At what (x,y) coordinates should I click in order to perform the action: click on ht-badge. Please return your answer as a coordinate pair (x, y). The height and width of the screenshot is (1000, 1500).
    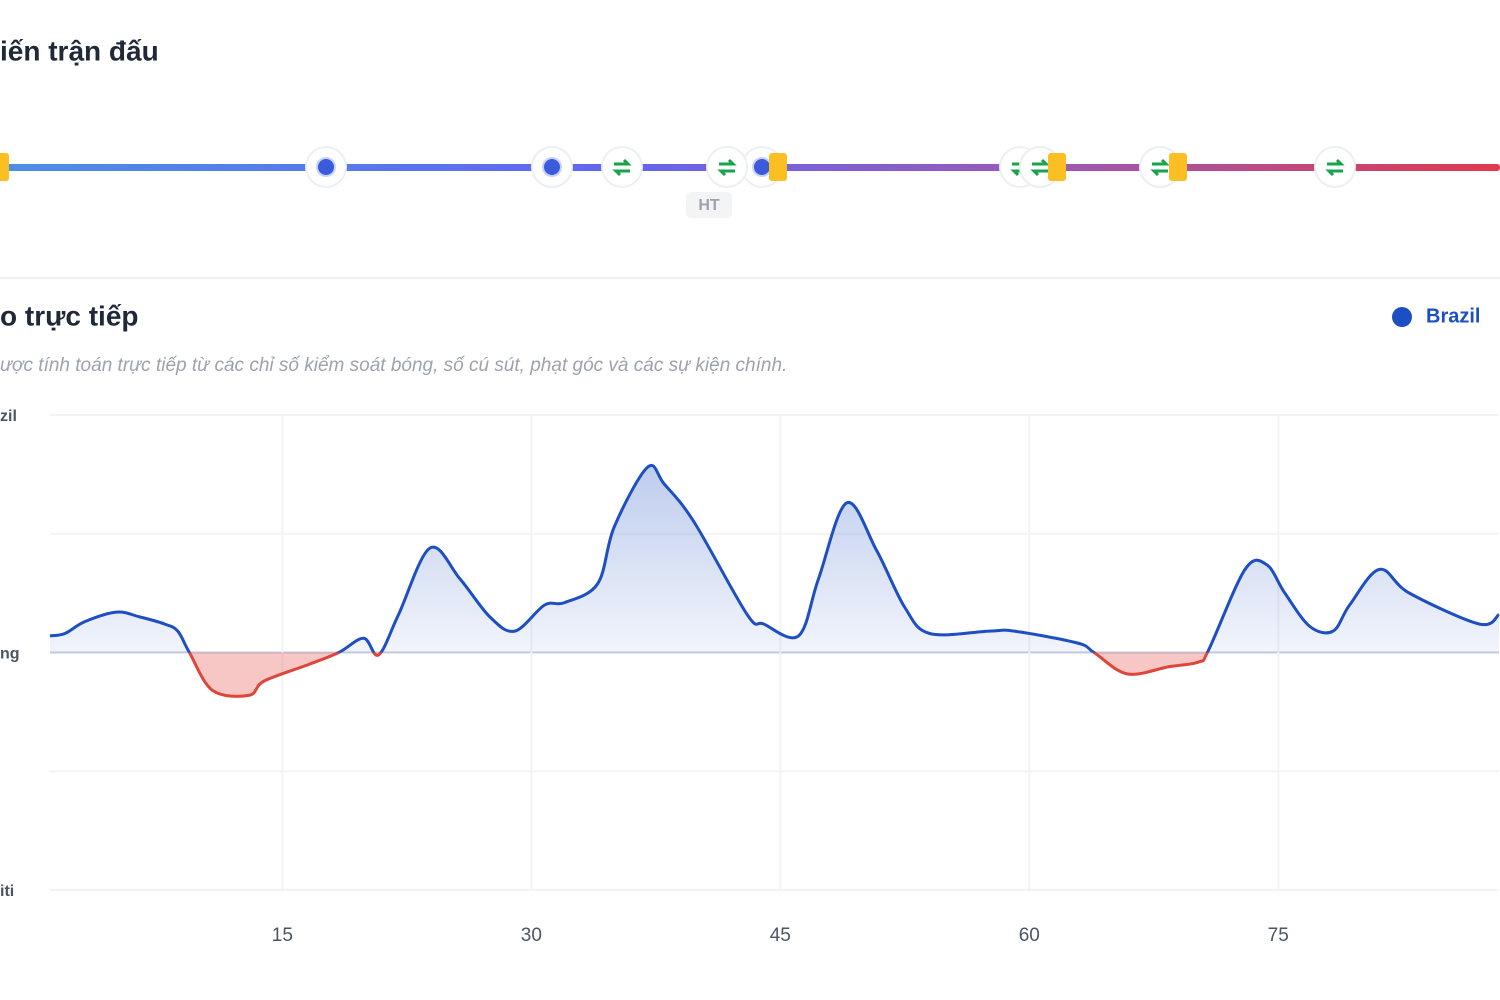
    Looking at the image, I should click on (709, 205).